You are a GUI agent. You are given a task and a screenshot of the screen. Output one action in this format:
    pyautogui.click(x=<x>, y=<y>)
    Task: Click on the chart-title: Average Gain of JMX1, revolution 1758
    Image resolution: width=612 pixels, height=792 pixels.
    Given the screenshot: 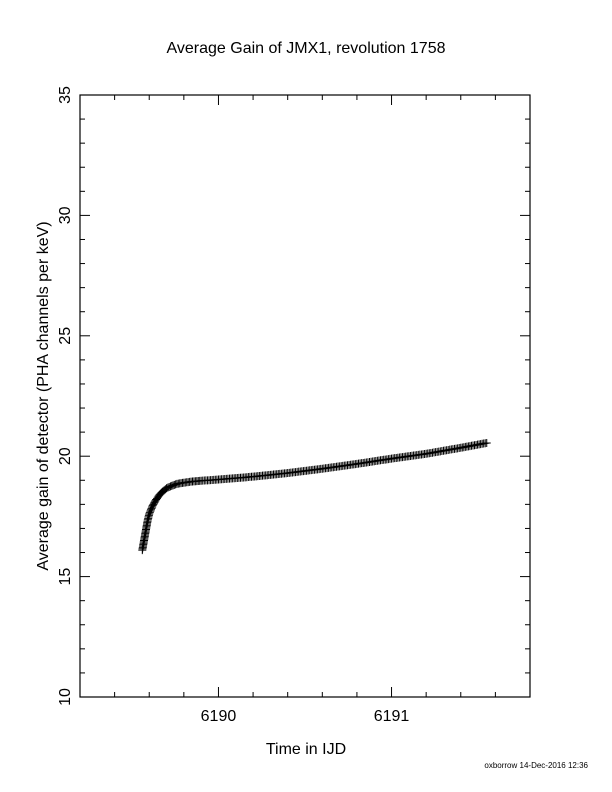 What is the action you would take?
    pyautogui.click(x=306, y=48)
    